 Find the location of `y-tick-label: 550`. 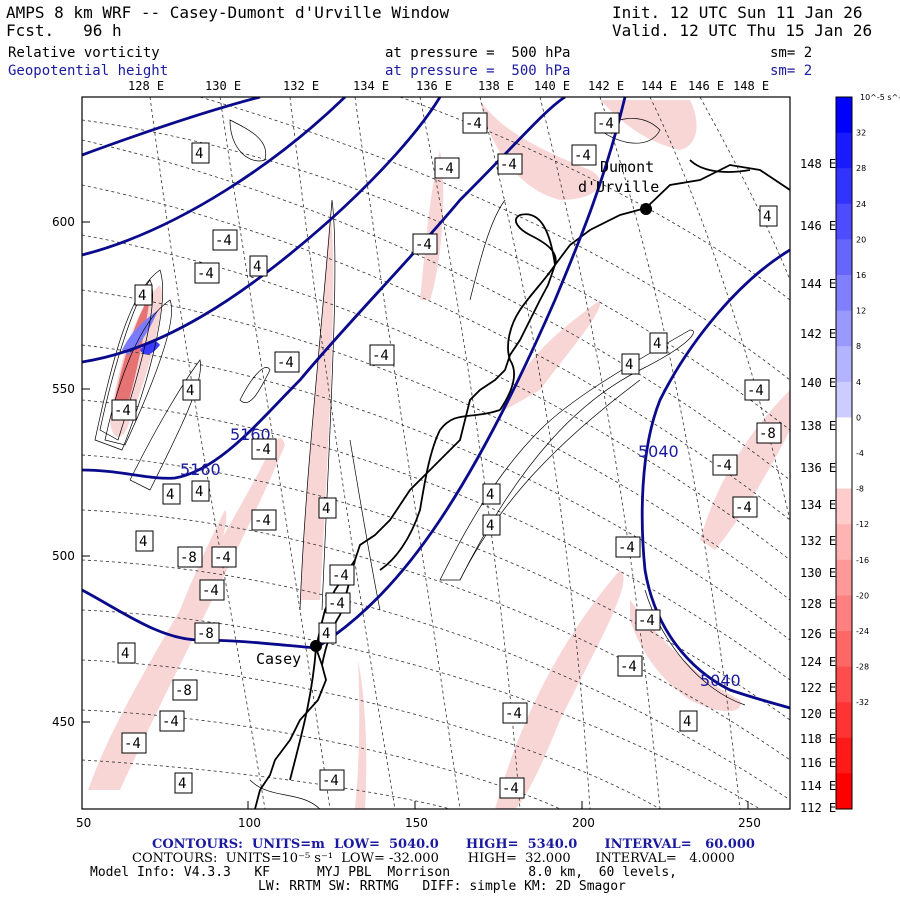

y-tick-label: 550 is located at coordinates (63, 389).